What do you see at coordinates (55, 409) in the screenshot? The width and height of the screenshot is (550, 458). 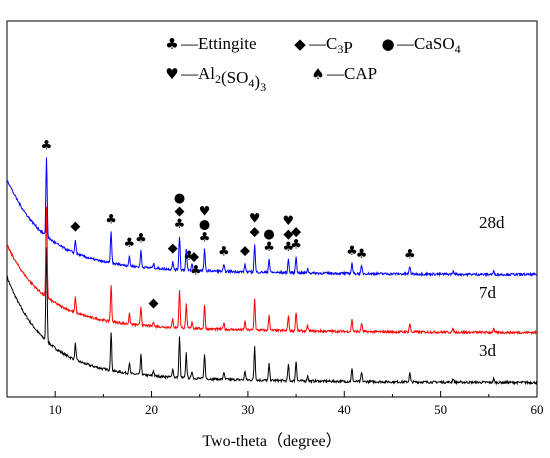 I see `x-tick-label: 10` at bounding box center [55, 409].